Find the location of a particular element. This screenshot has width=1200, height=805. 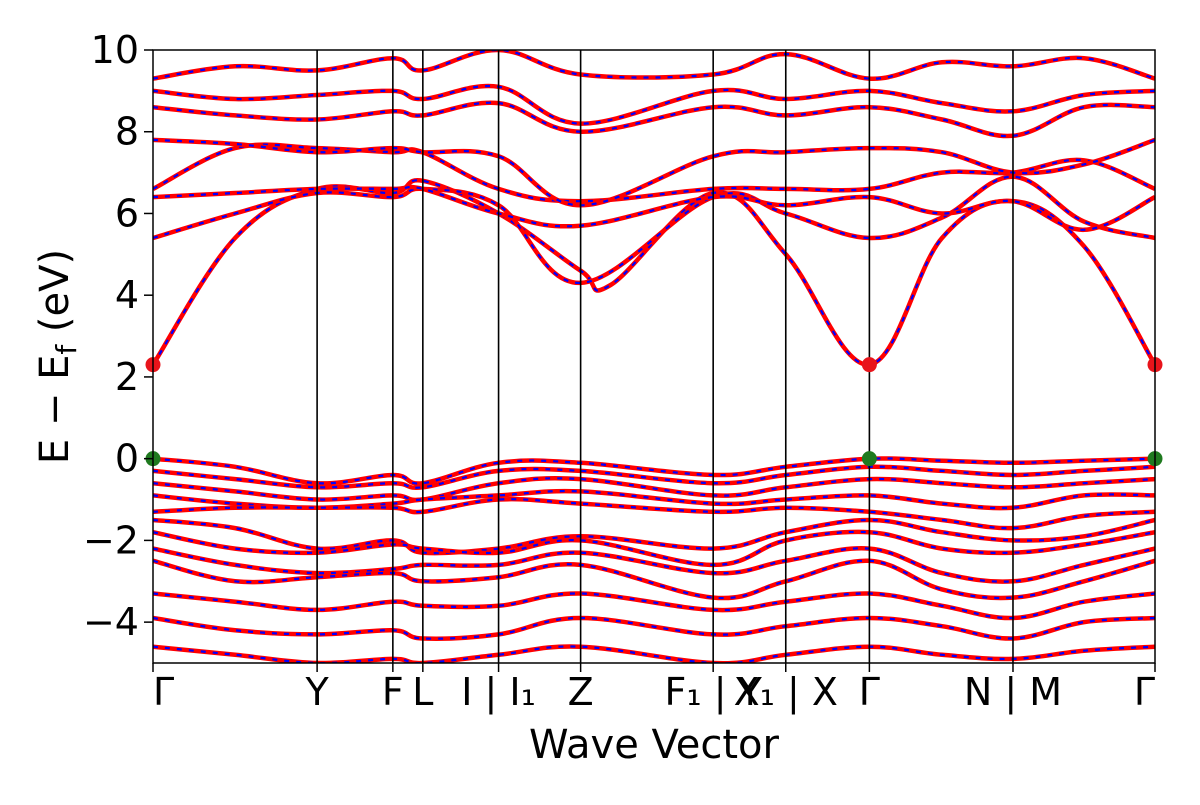

x-tick-label-6: F₁ | Y is located at coordinates (714, 692).